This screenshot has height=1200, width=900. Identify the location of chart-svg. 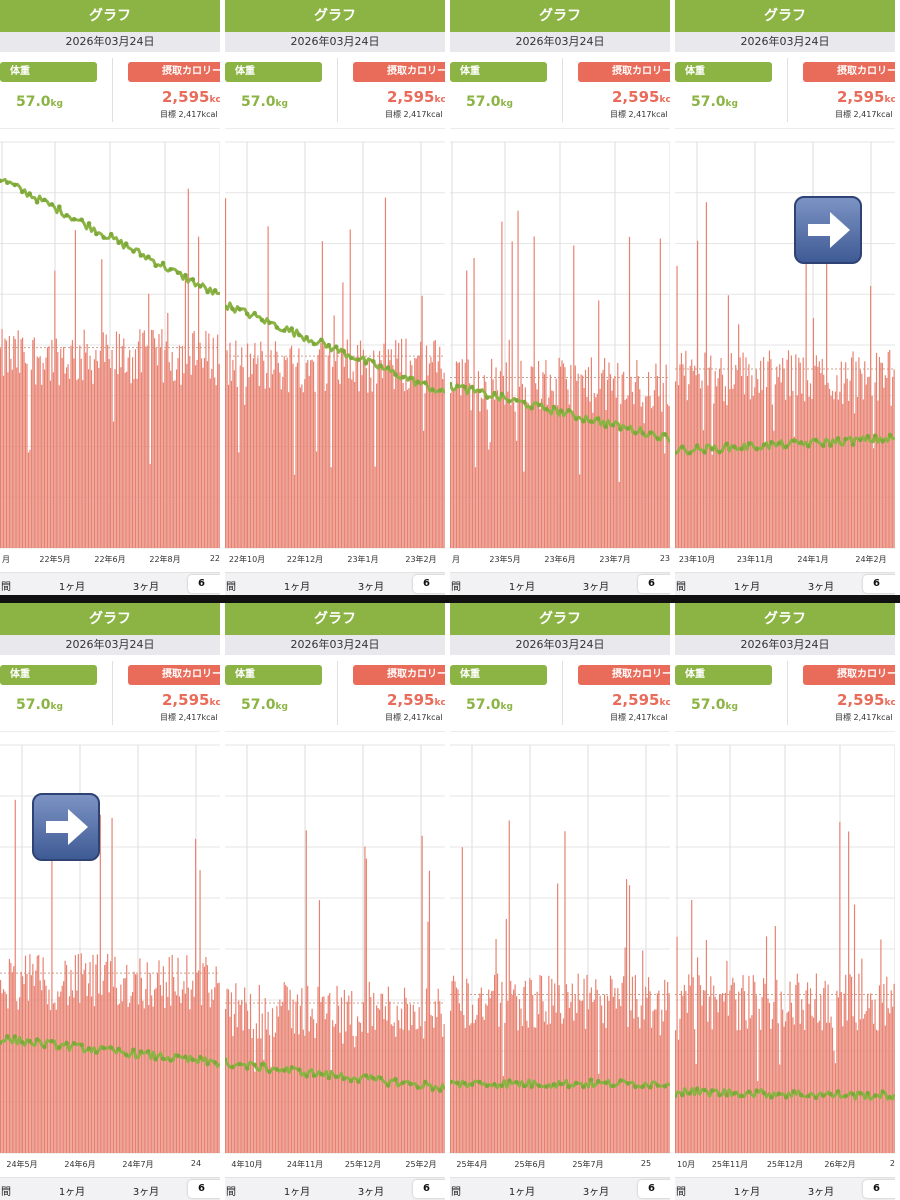
(560, 345).